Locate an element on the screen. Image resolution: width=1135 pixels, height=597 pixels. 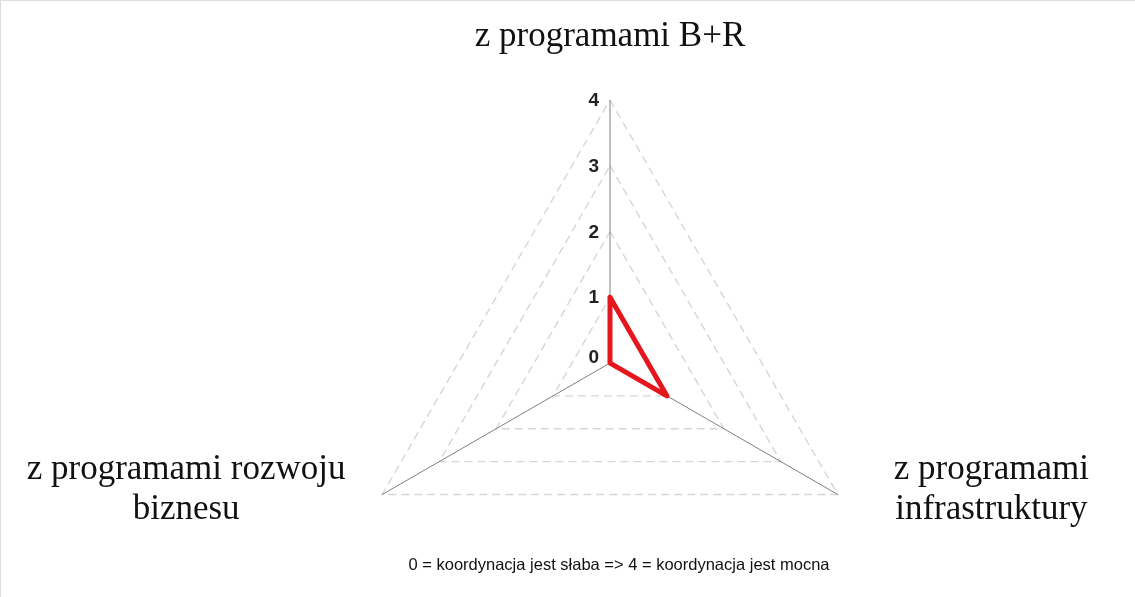
y-tick-label: 0 is located at coordinates (593, 356).